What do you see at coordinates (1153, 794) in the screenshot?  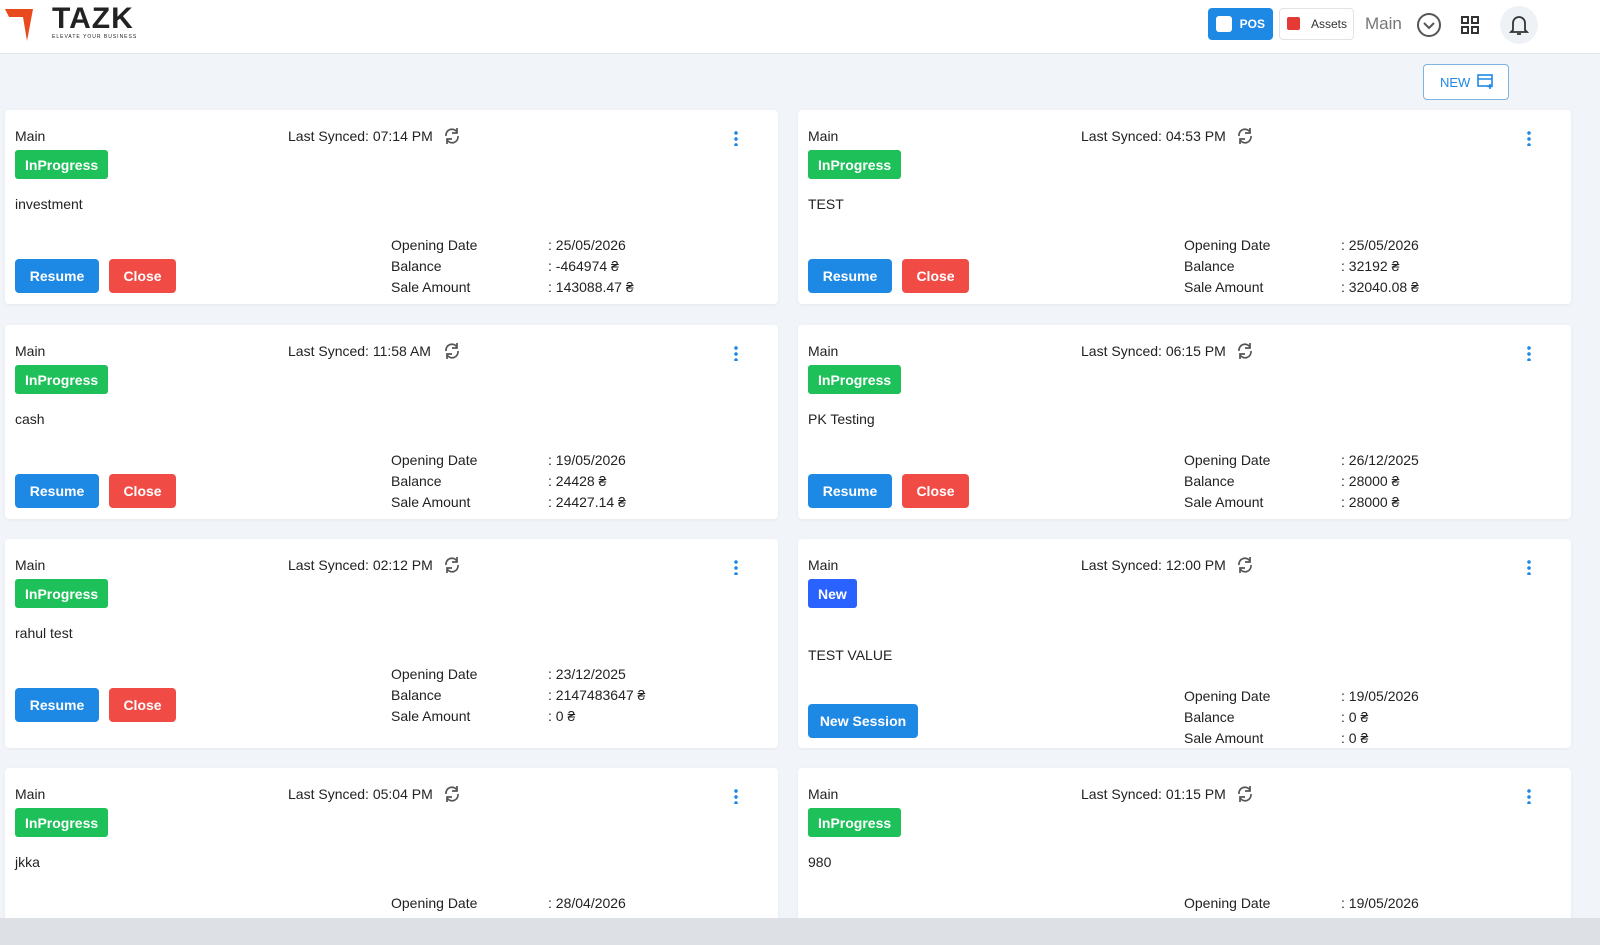 I see `last-synced: Last Synced: 01:15 PM` at bounding box center [1153, 794].